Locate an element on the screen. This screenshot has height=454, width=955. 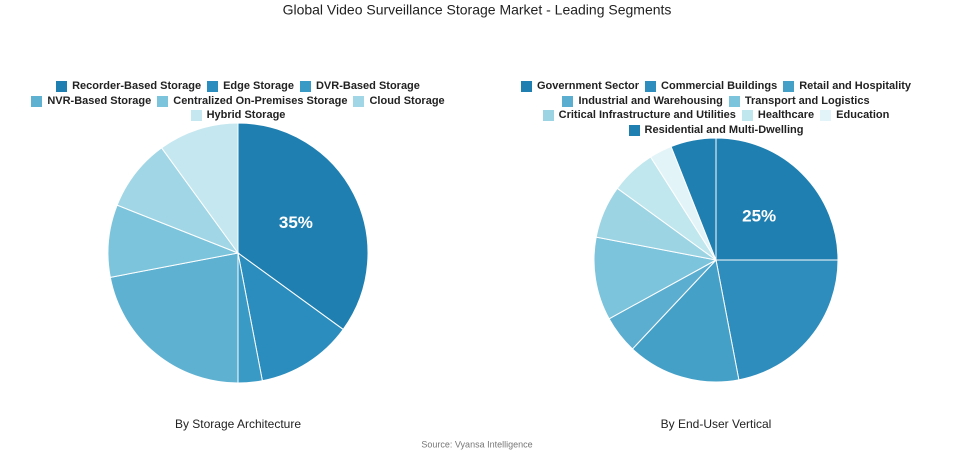
legend-item: Critical Infrastructure and Utilities is located at coordinates (639, 116).